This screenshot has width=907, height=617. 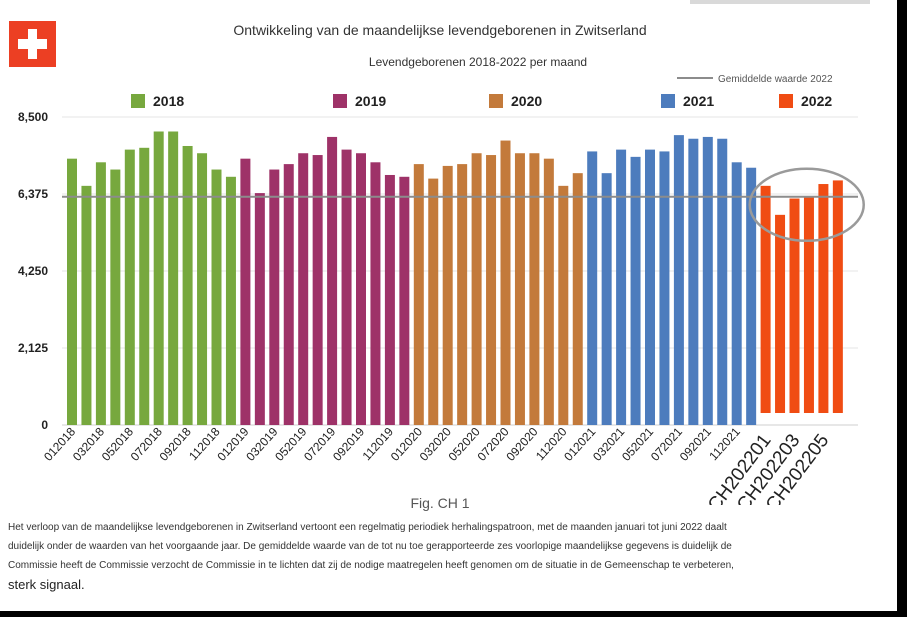 I want to click on y-tick-label: 8,500, so click(x=33, y=117).